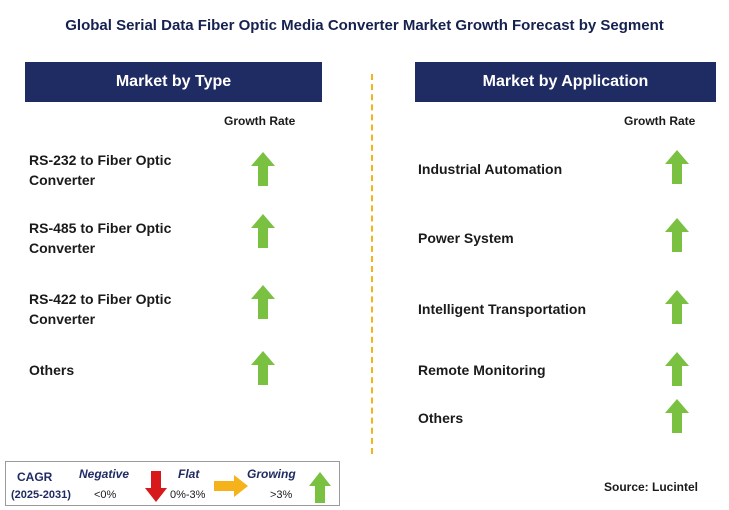  What do you see at coordinates (104, 474) in the screenshot?
I see `legend-negative-label: Negative` at bounding box center [104, 474].